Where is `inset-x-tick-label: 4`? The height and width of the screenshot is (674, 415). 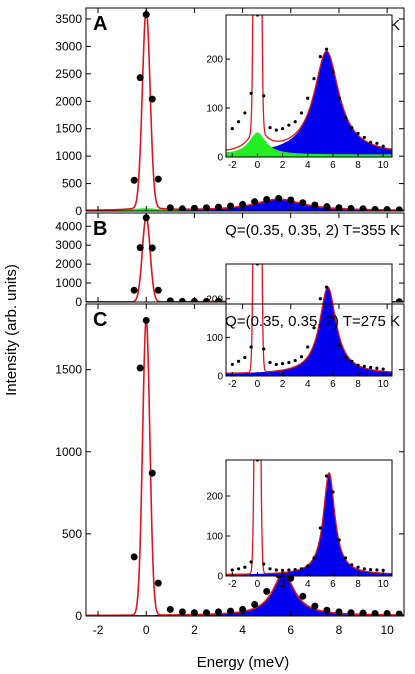
inset-x-tick-label: 4 is located at coordinates (308, 165).